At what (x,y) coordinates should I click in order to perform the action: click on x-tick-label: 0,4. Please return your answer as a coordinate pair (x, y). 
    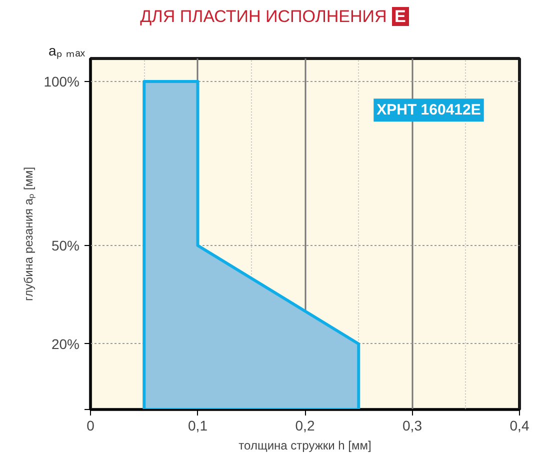
    Looking at the image, I should click on (520, 426).